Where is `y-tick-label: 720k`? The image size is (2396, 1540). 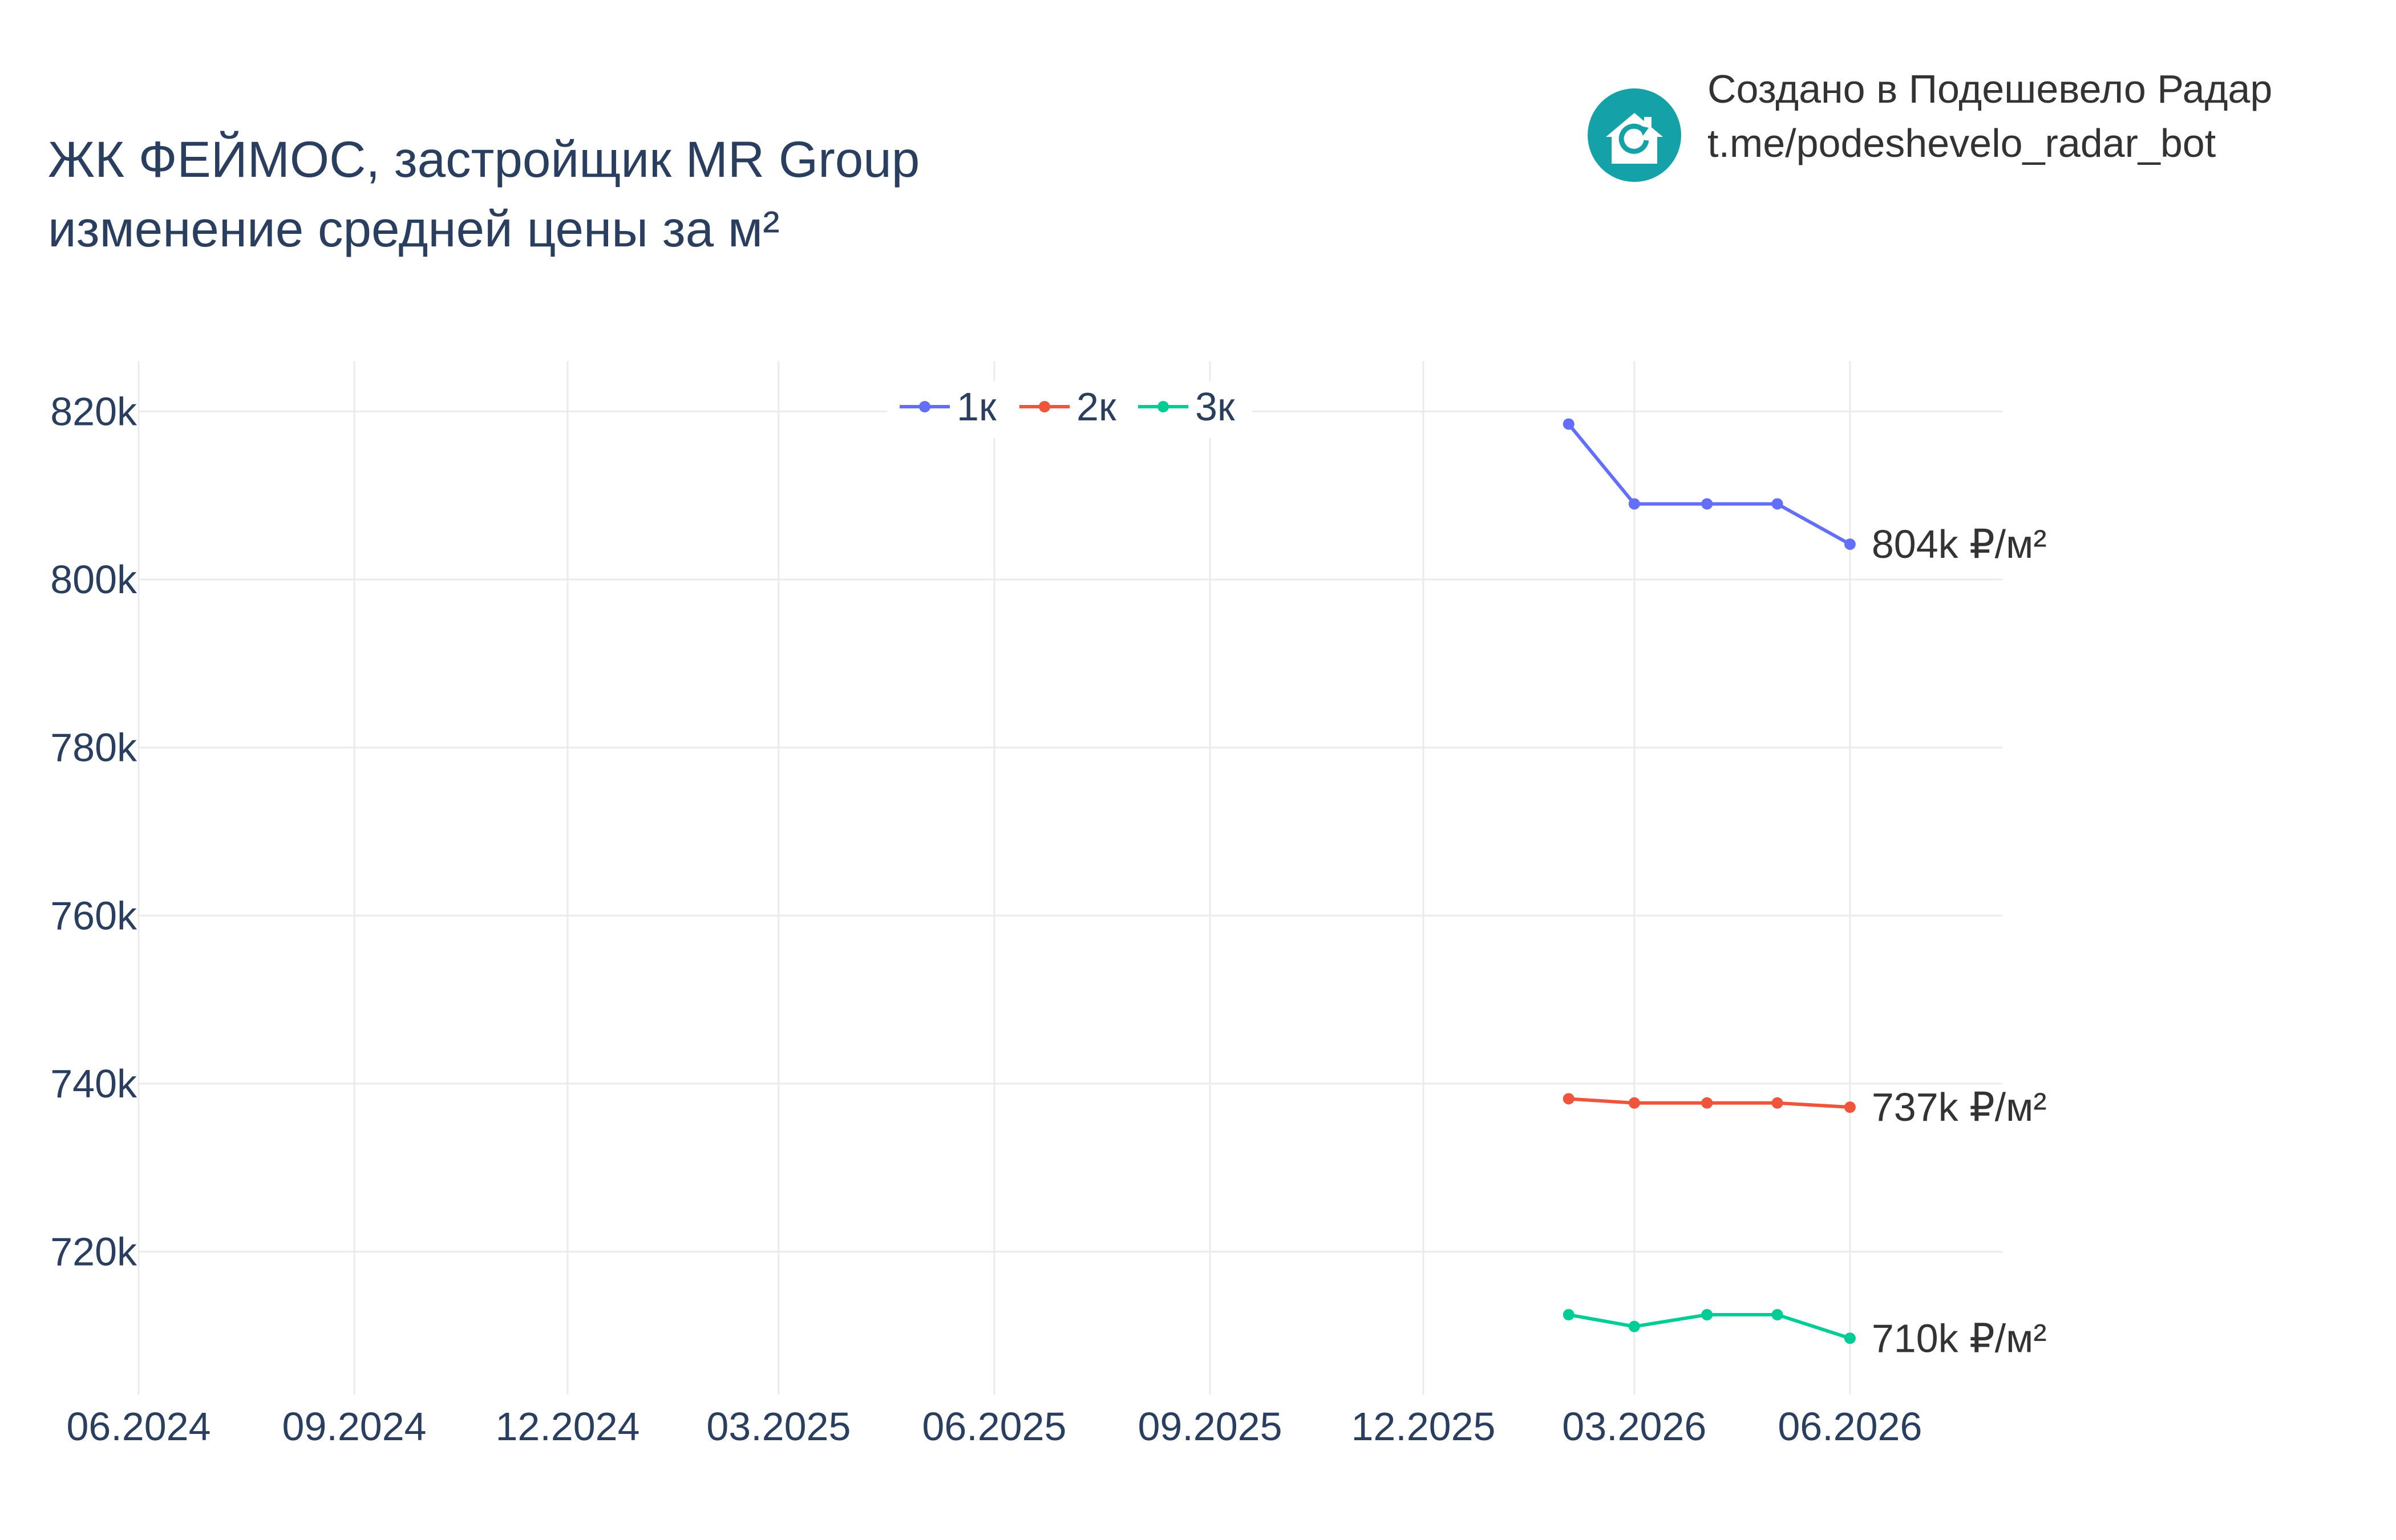
y-tick-label: 720k is located at coordinates (93, 1252).